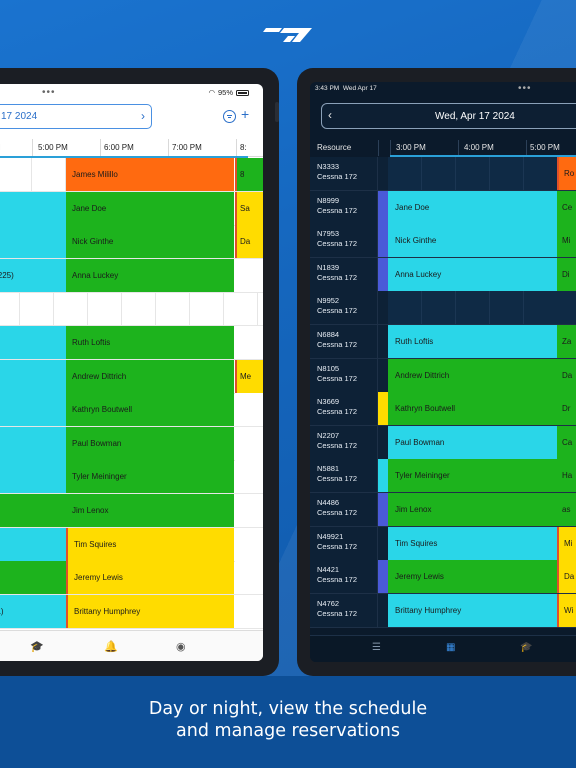  Describe the element at coordinates (566, 610) in the screenshot. I see `reservation-block-edge: Wi` at that location.